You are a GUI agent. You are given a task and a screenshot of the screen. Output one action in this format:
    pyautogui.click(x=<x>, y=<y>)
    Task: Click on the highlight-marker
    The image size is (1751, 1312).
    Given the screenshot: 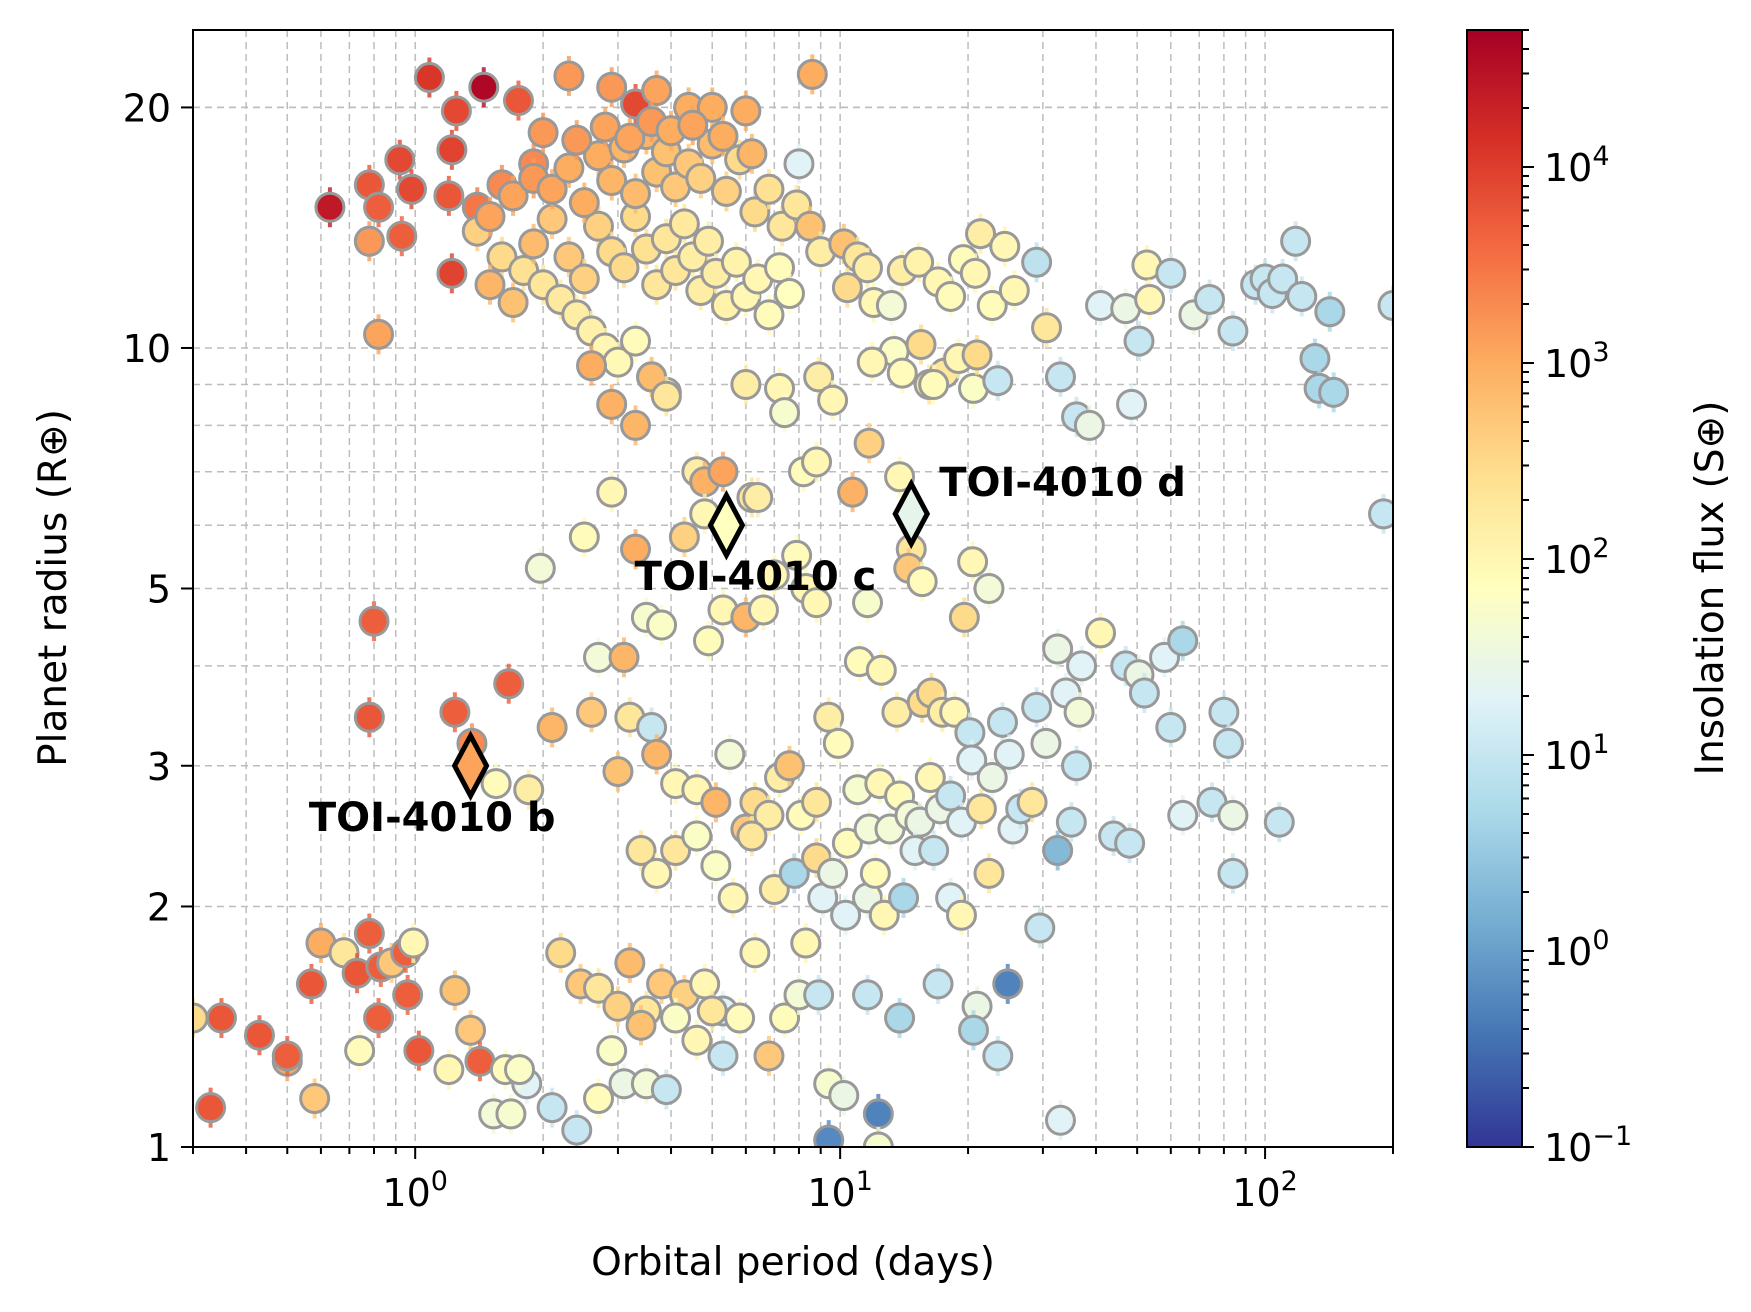 What is the action you would take?
    pyautogui.click(x=726, y=525)
    